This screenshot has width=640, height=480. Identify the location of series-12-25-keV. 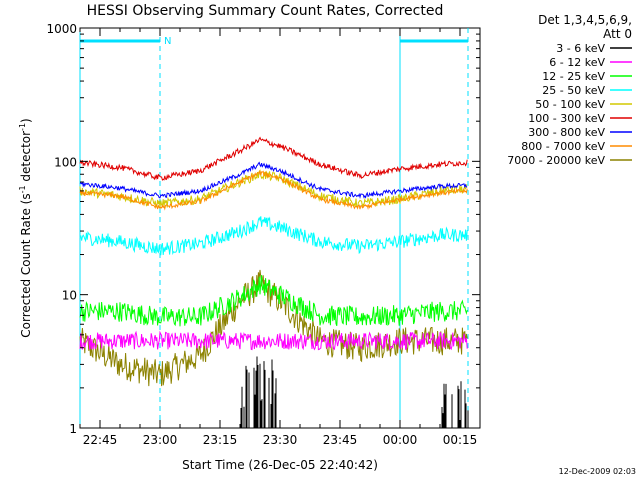
(273, 301).